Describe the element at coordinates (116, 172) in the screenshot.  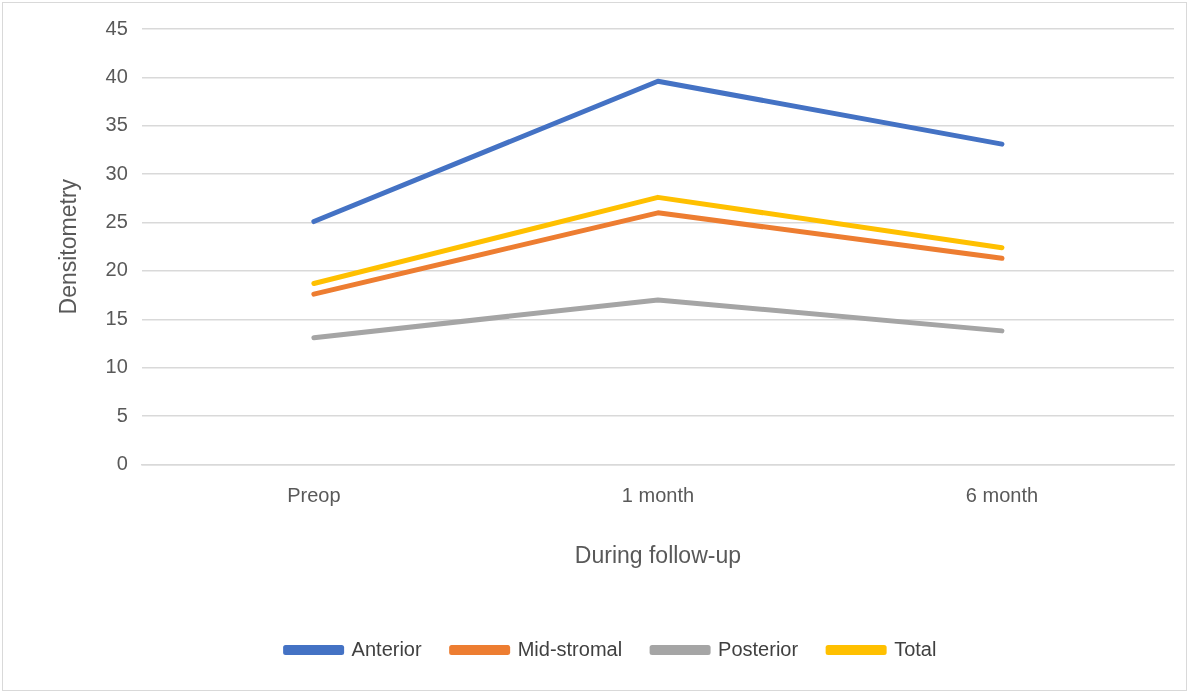
I see `y-tick-label: 30` at that location.